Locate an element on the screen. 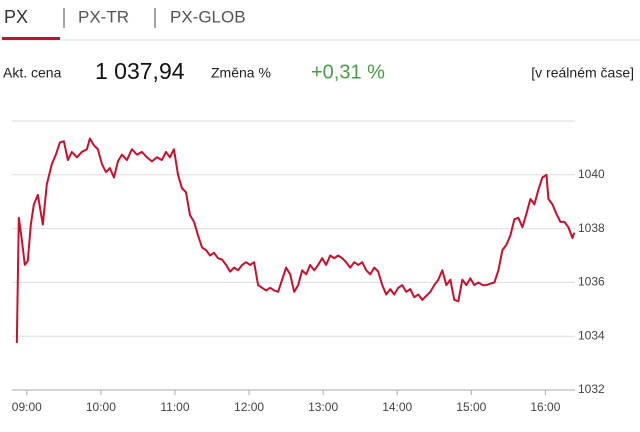  x-tick-label: 13:00 is located at coordinates (323, 407).